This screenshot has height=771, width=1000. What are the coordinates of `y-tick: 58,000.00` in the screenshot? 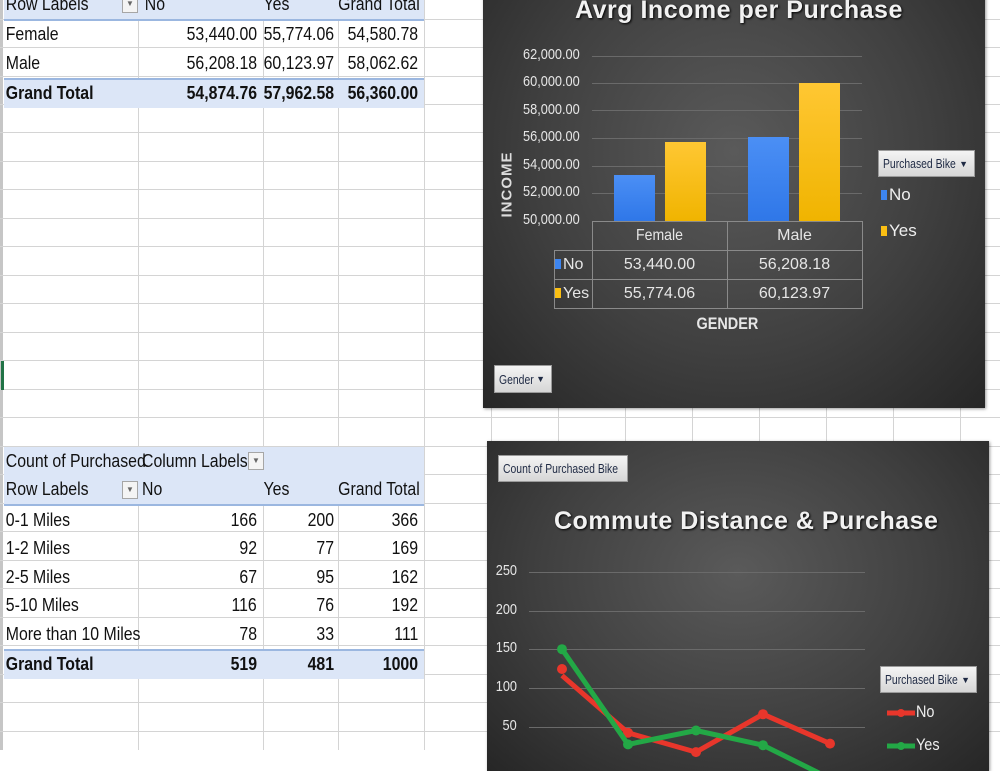 It's located at (551, 109).